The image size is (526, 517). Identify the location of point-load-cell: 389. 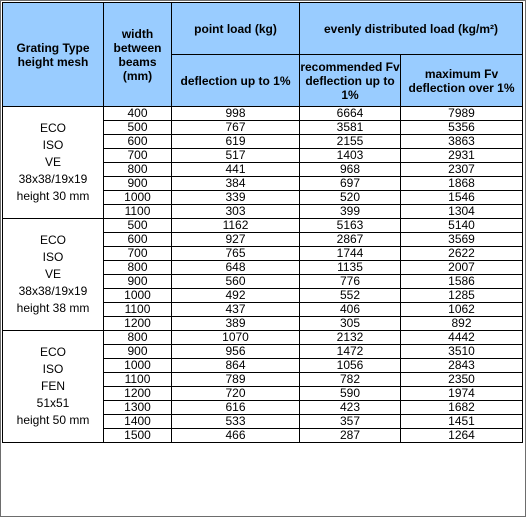
(235, 323).